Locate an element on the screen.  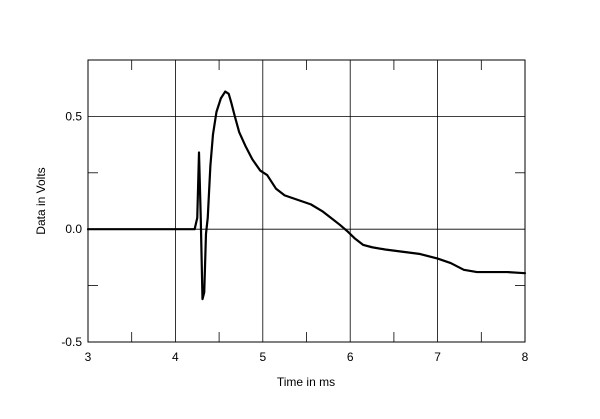
y-tick-labels: -0.5 0.0 0.5 is located at coordinates (71, 229).